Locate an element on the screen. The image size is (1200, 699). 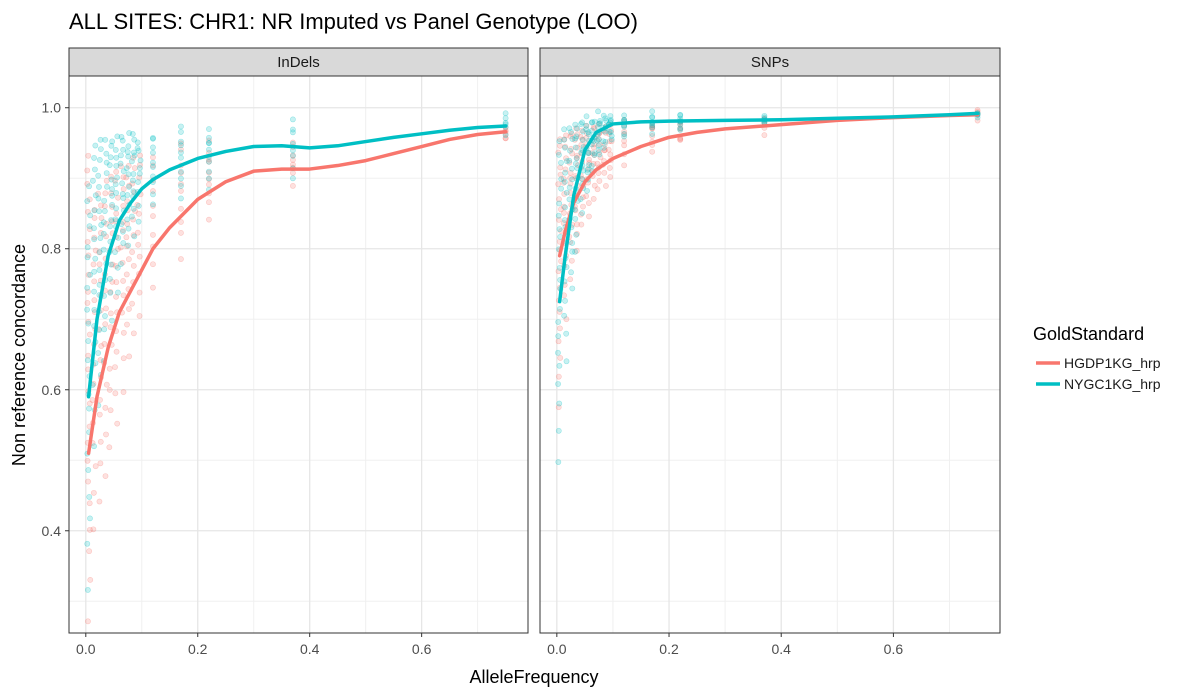
x-tick-label: 0.2 is located at coordinates (669, 649).